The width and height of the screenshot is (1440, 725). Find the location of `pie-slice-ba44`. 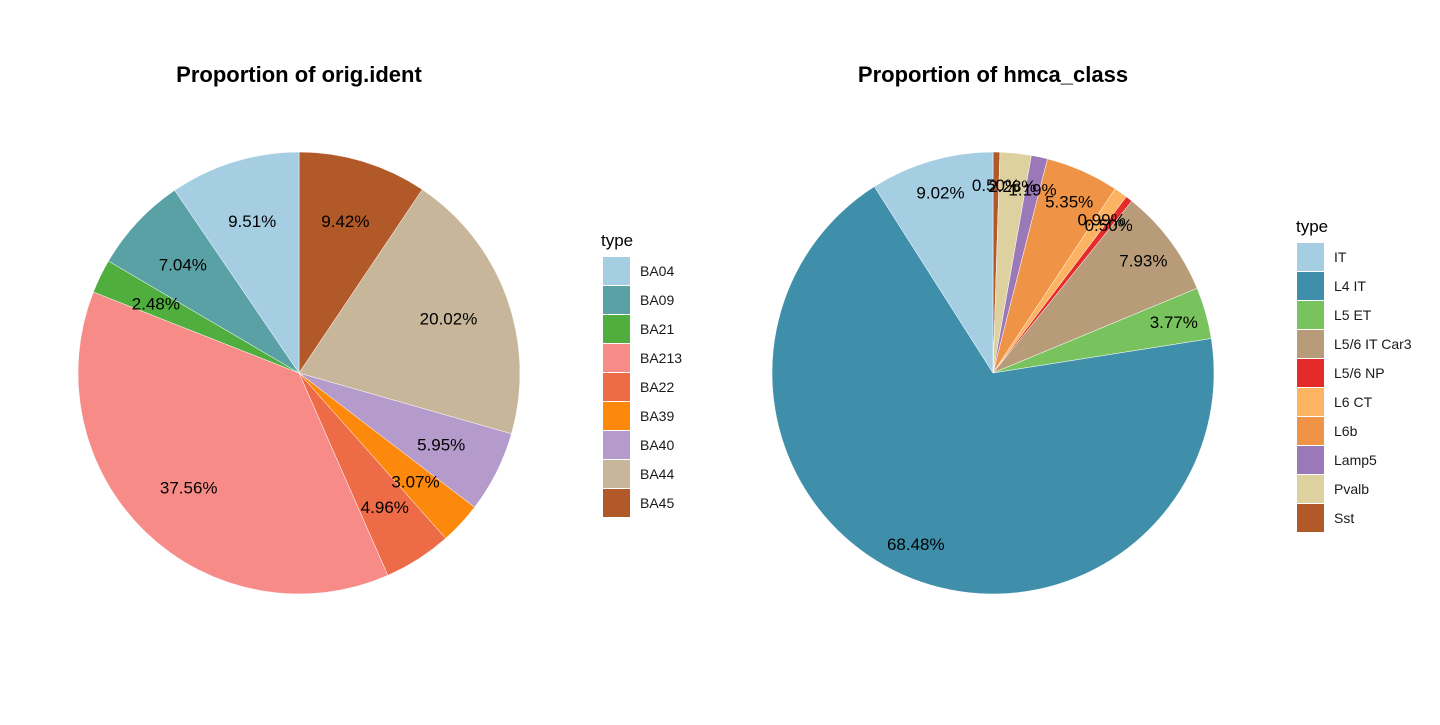

pie-slice-ba44 is located at coordinates (409, 312).